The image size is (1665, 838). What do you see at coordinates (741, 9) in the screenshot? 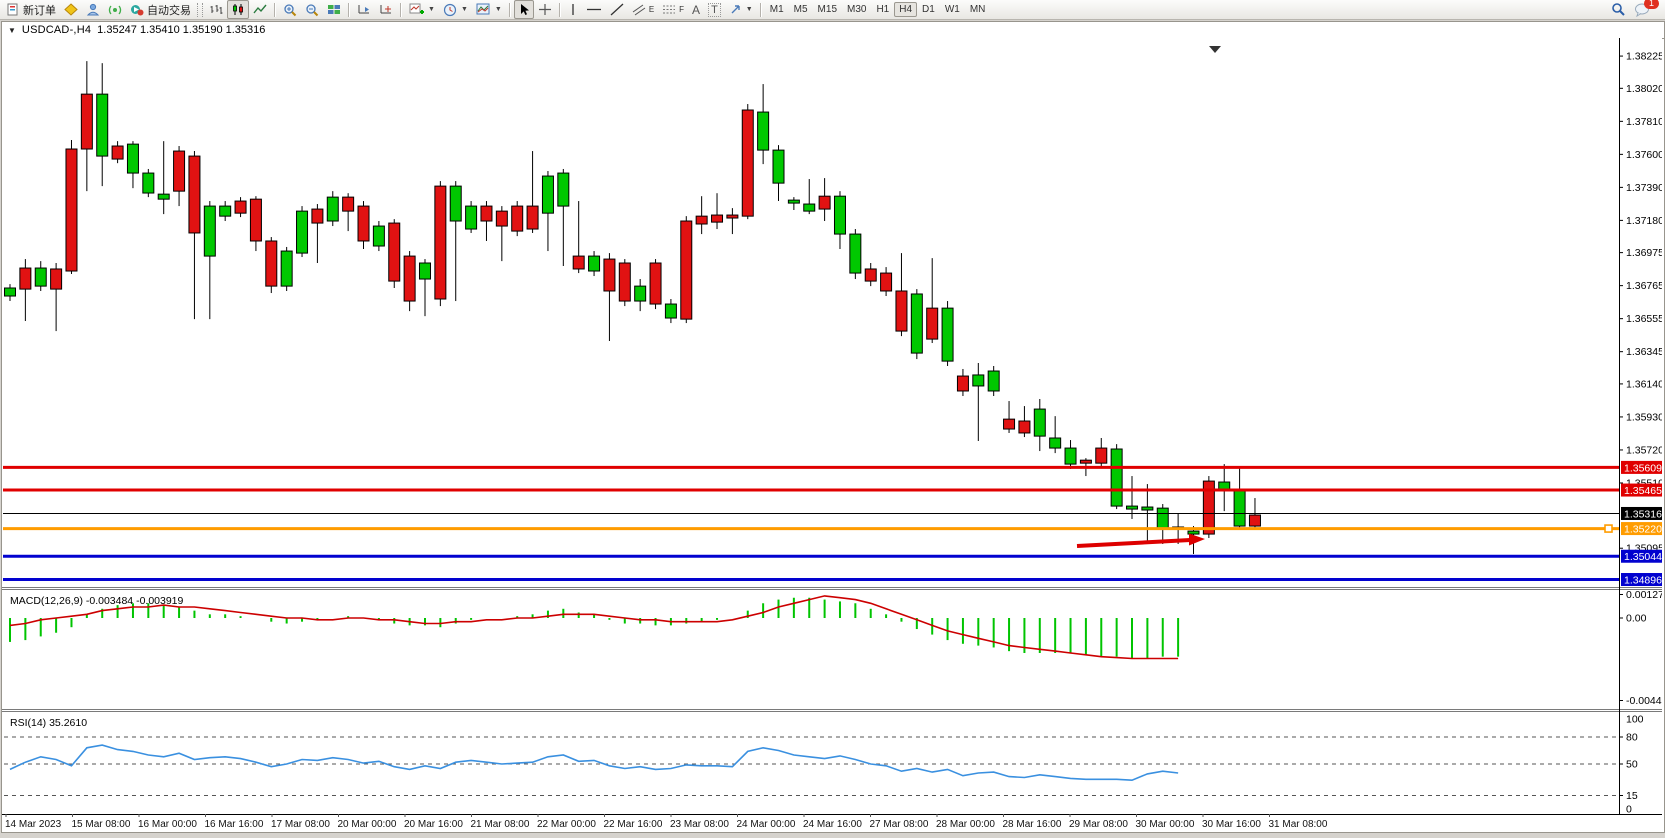
I see `arrows-tool-button: ▼` at bounding box center [741, 9].